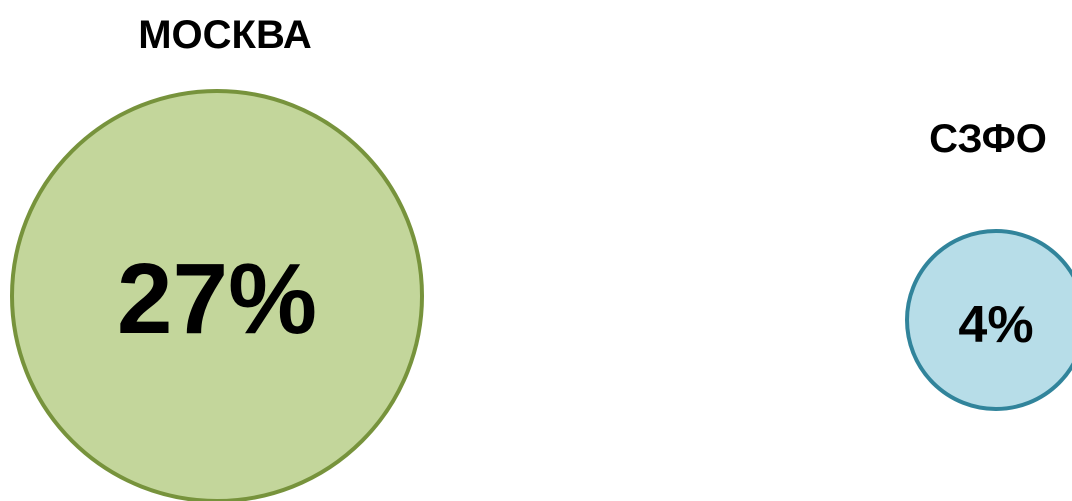 The width and height of the screenshot is (1072, 501). I want to click on region-label-szfo: СЗФО, so click(988, 139).